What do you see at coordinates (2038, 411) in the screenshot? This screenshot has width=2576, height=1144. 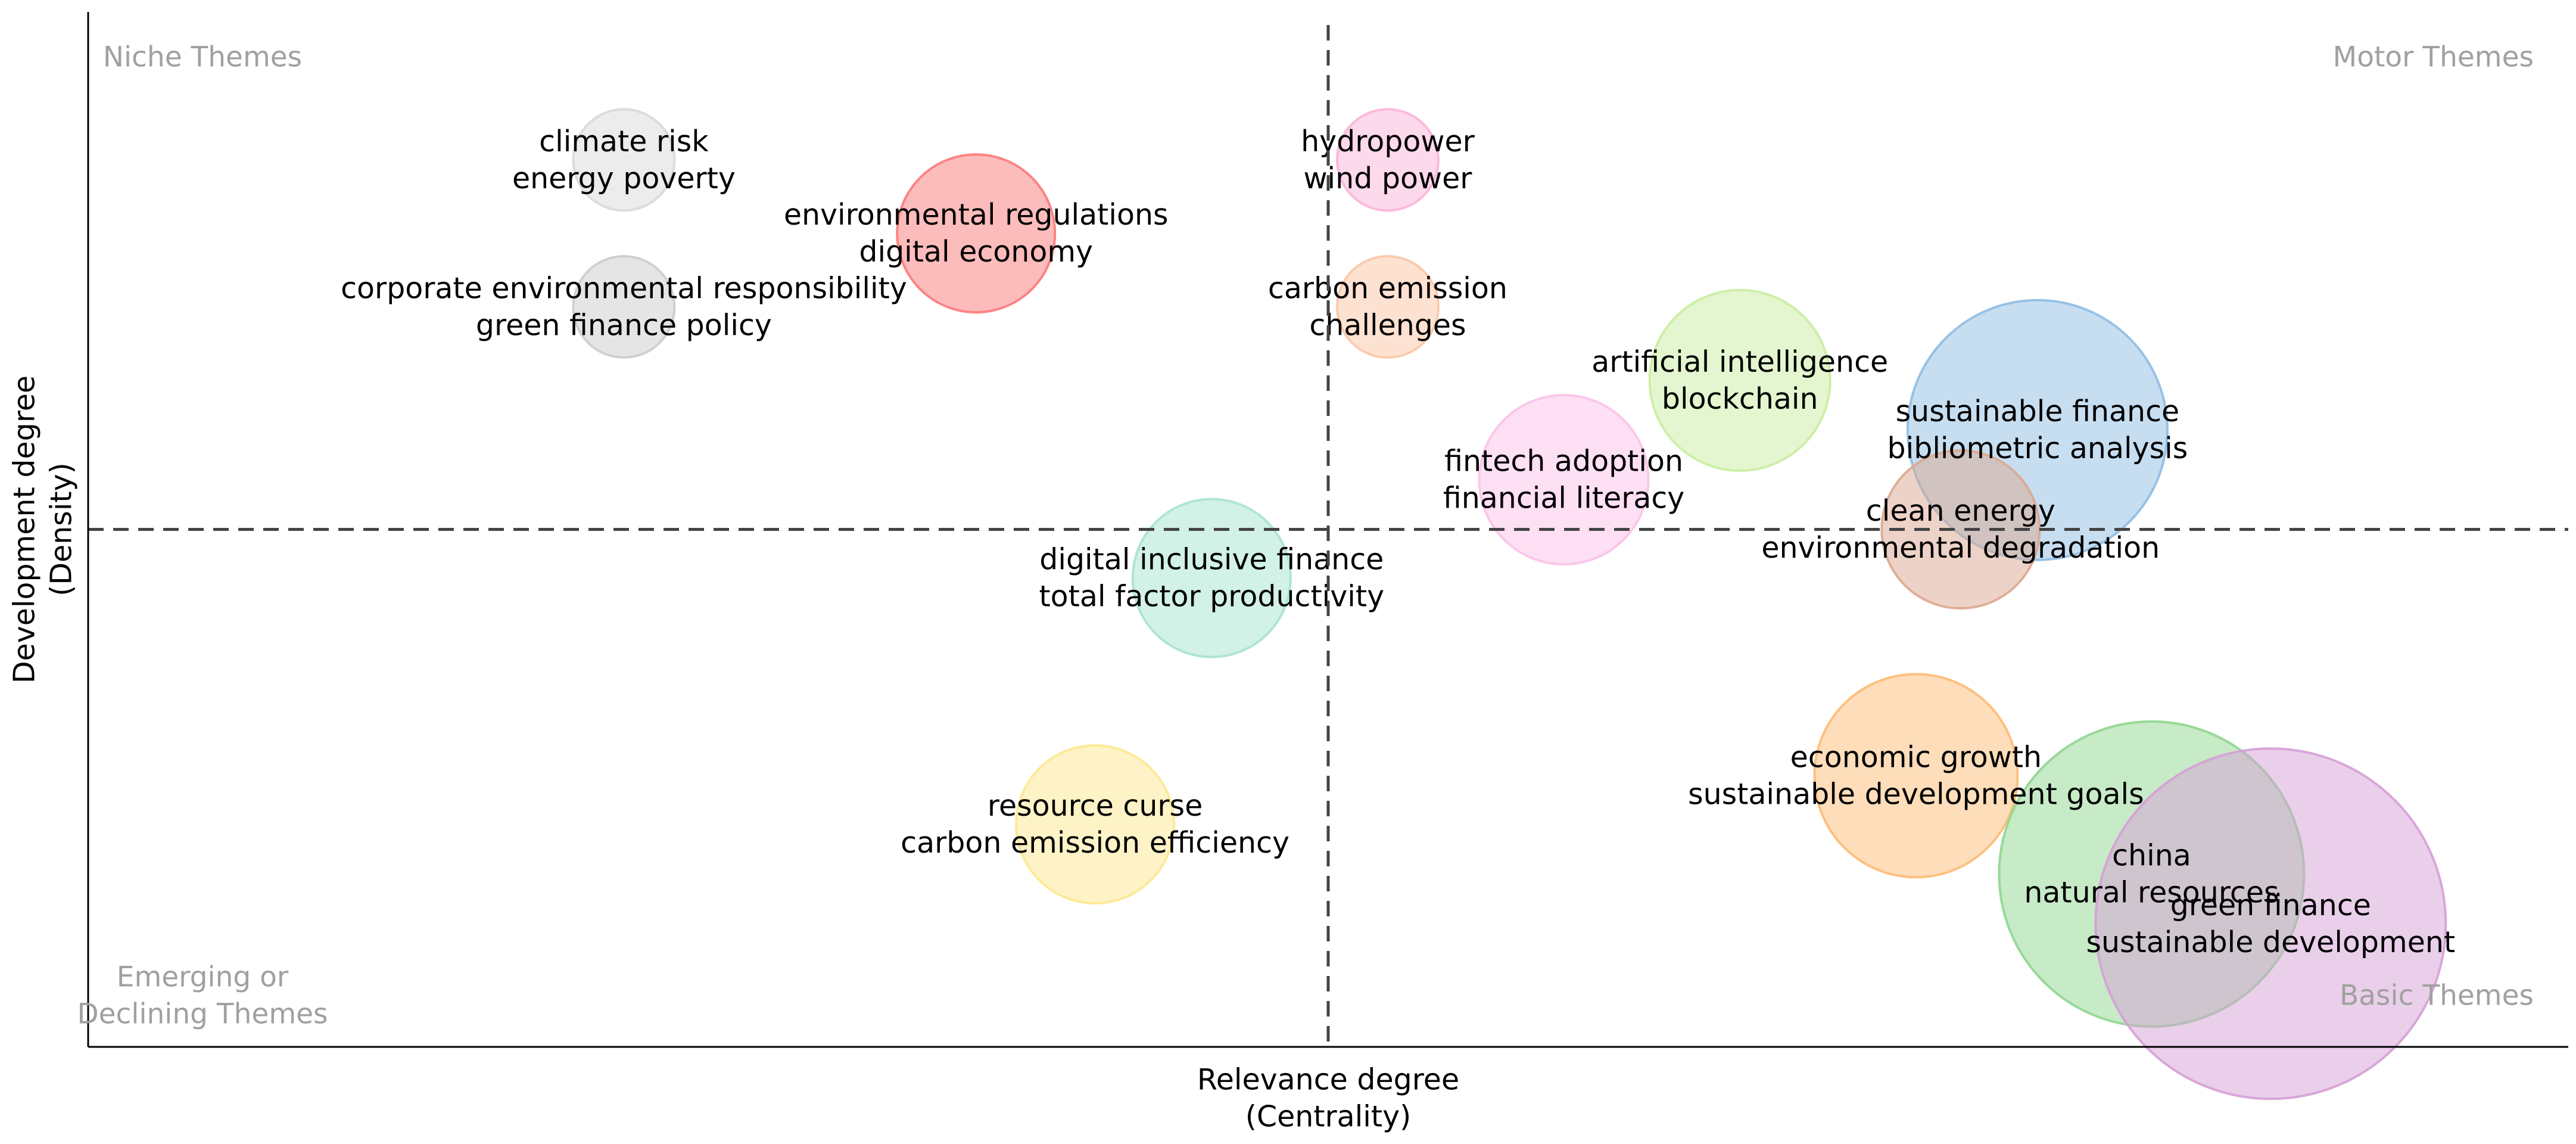 I see `bubble-label-sustainable-finance-line: sustainable finance` at bounding box center [2038, 411].